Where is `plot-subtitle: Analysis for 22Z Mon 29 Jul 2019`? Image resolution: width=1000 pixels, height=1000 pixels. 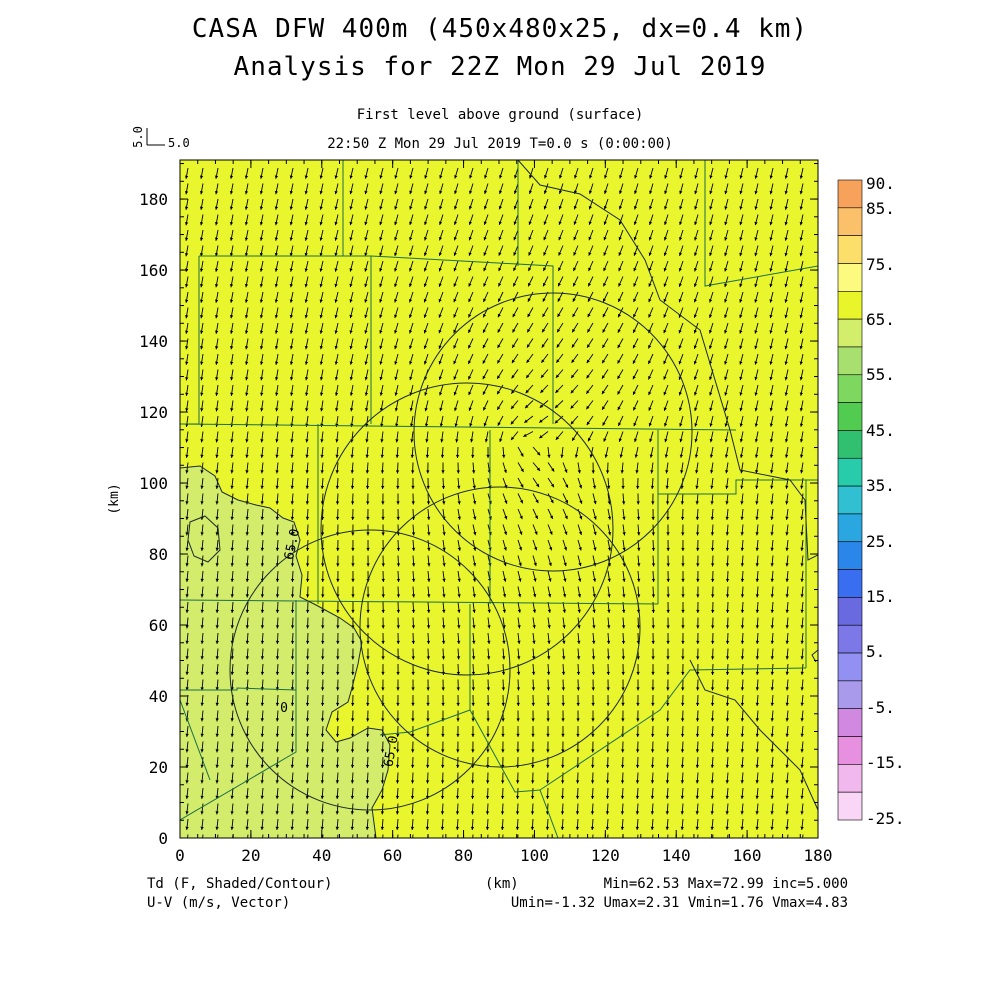
plot-subtitle: Analysis for 22Z Mon 29 Jul 2019 is located at coordinates (500, 67).